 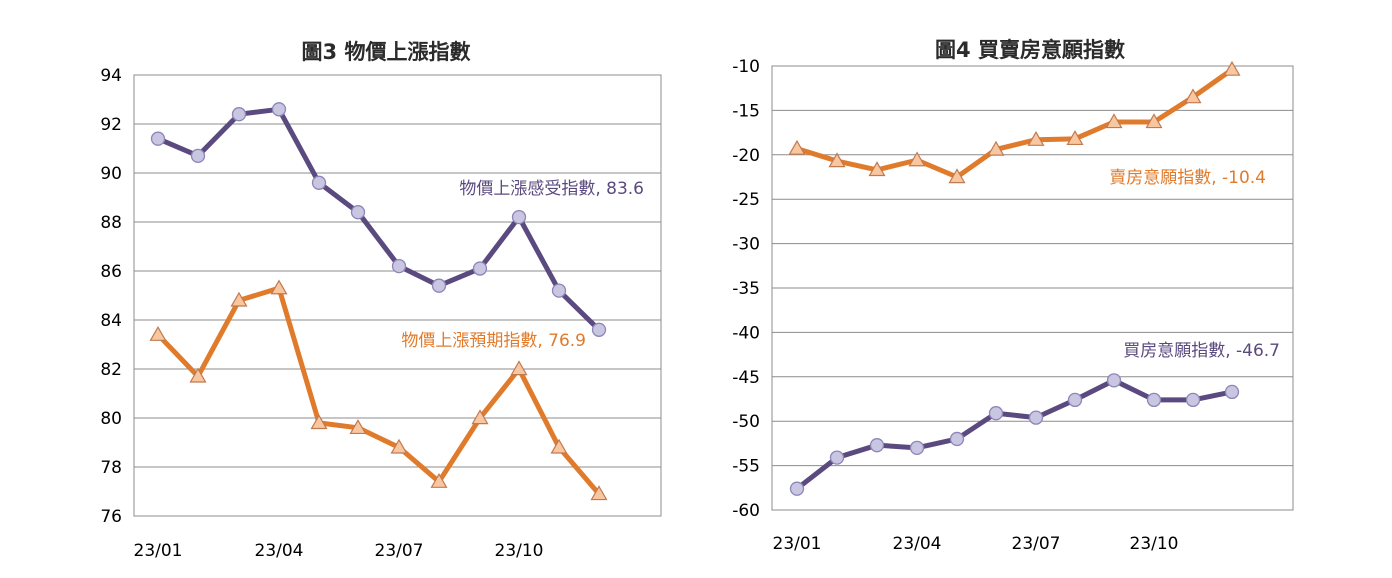 I want to click on y-tick-label: 78, so click(x=111, y=468).